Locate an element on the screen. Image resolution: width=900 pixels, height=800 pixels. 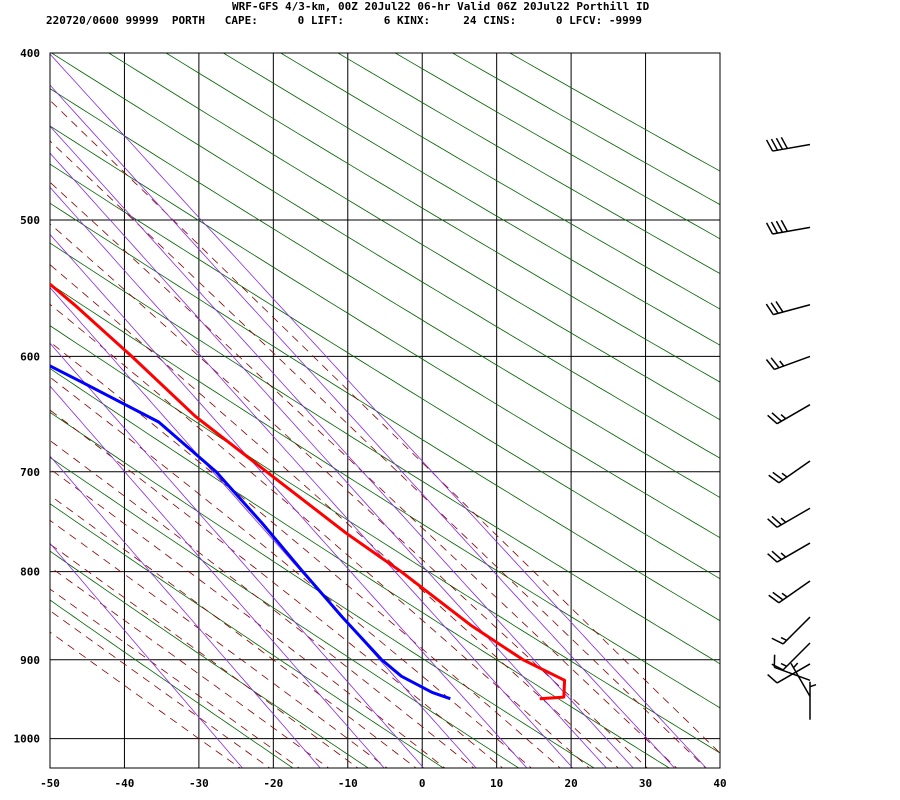
pressure-axis-labels: 400 500 600 700 800 900 1000 is located at coordinates (27, 396).